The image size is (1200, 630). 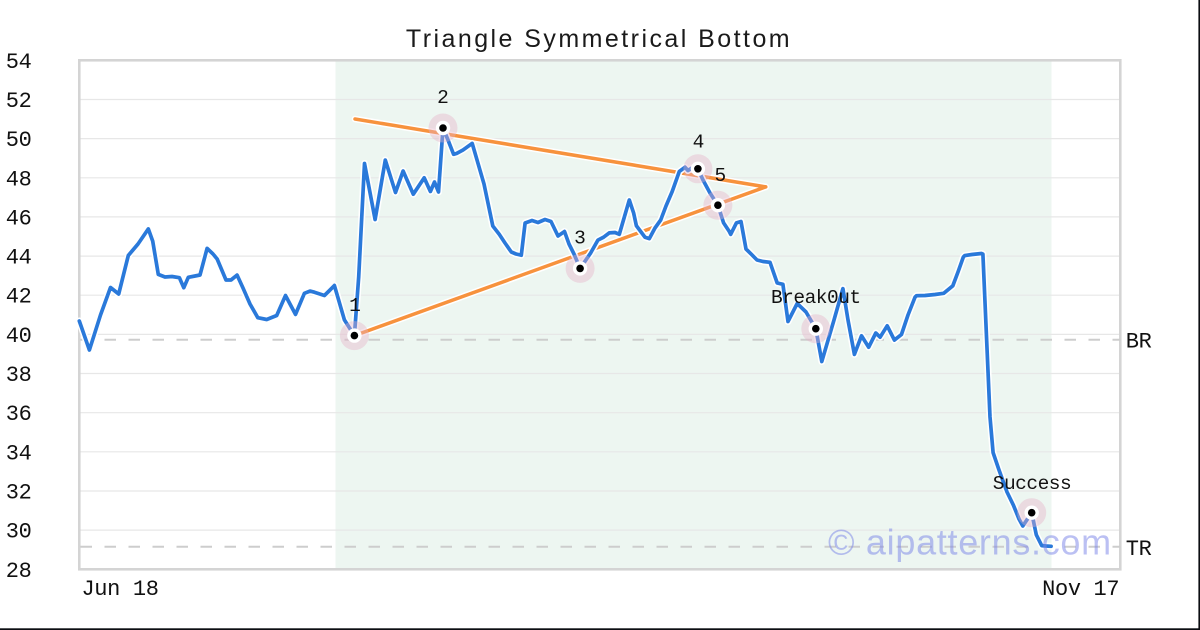 What do you see at coordinates (19, 101) in the screenshot?
I see `svg-text: 52` at bounding box center [19, 101].